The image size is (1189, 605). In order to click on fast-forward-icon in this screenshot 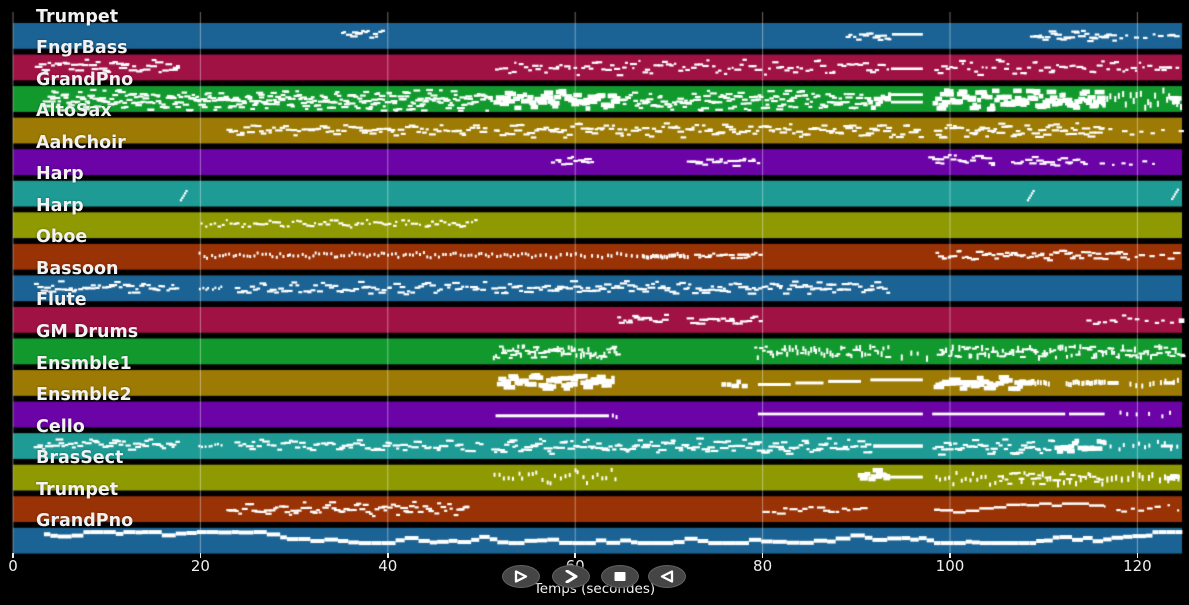, I will do `click(571, 576)`.